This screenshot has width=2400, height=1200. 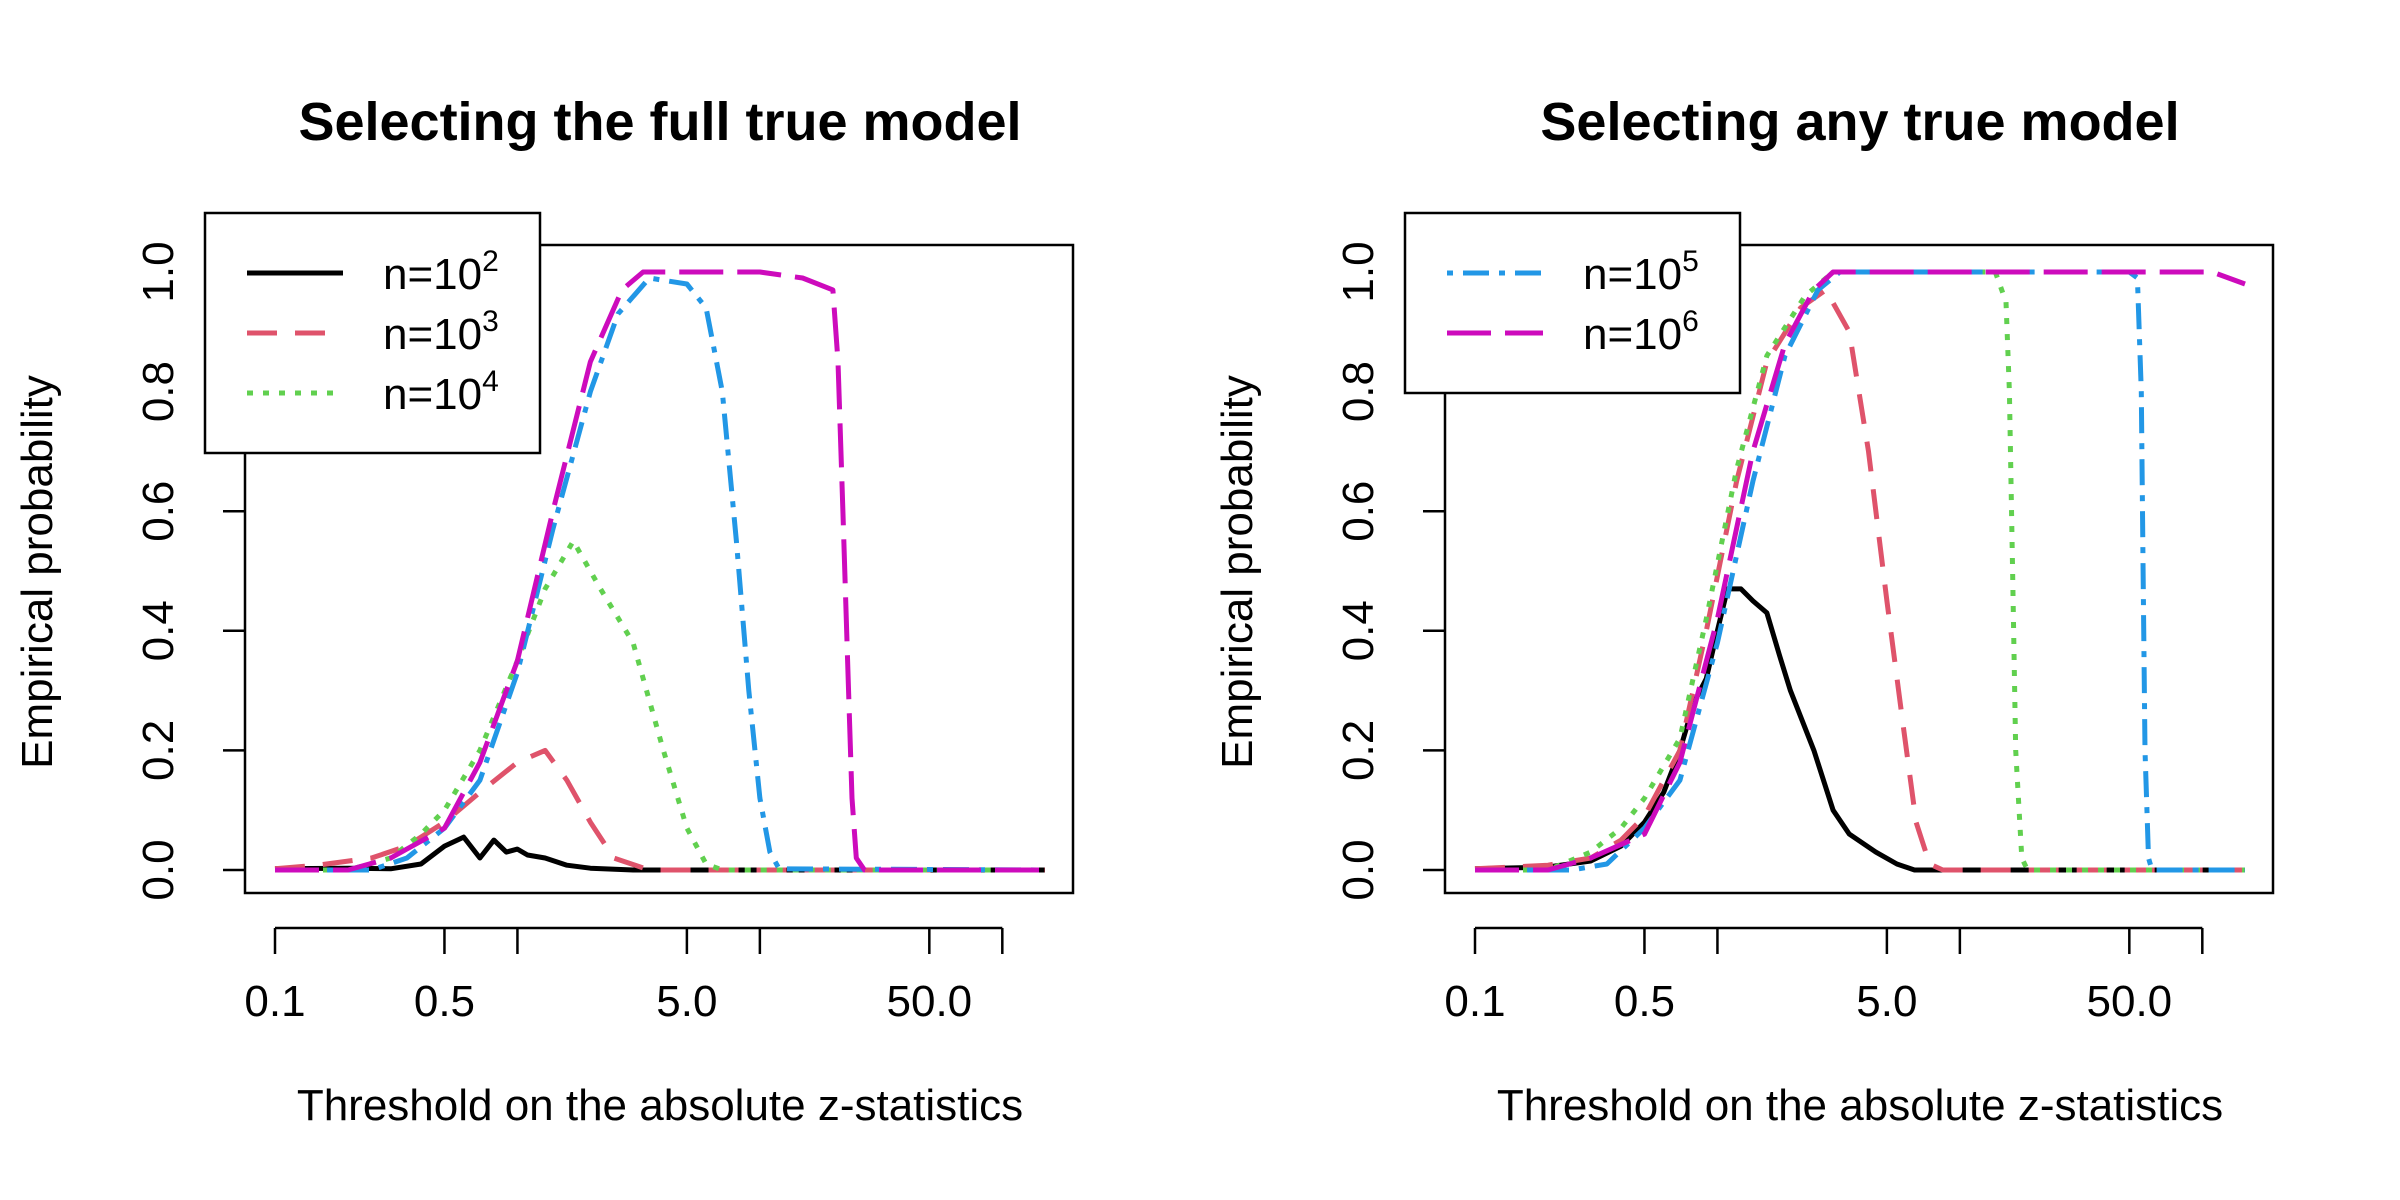 I want to click on series-line-n=10-3, so click(x=659, y=810).